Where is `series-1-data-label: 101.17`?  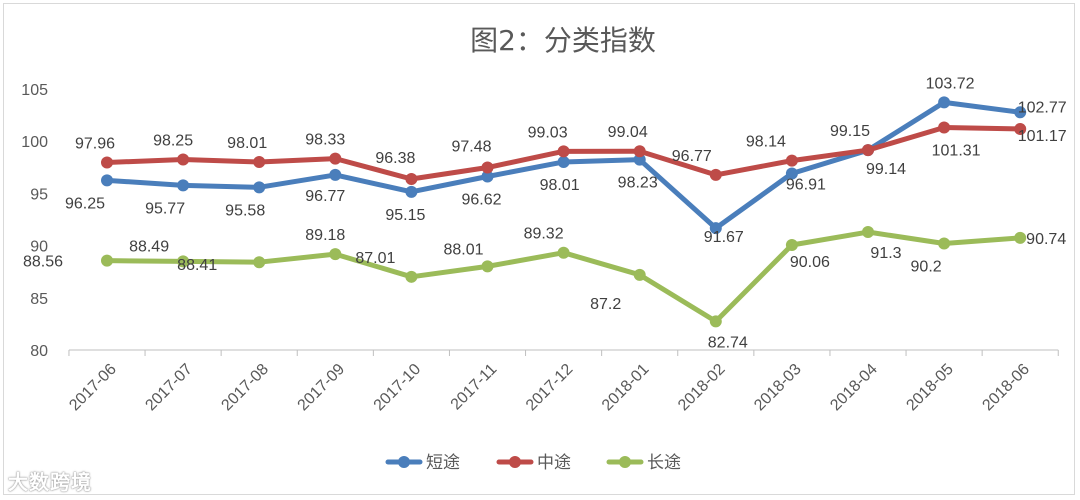 series-1-data-label: 101.17 is located at coordinates (1042, 136).